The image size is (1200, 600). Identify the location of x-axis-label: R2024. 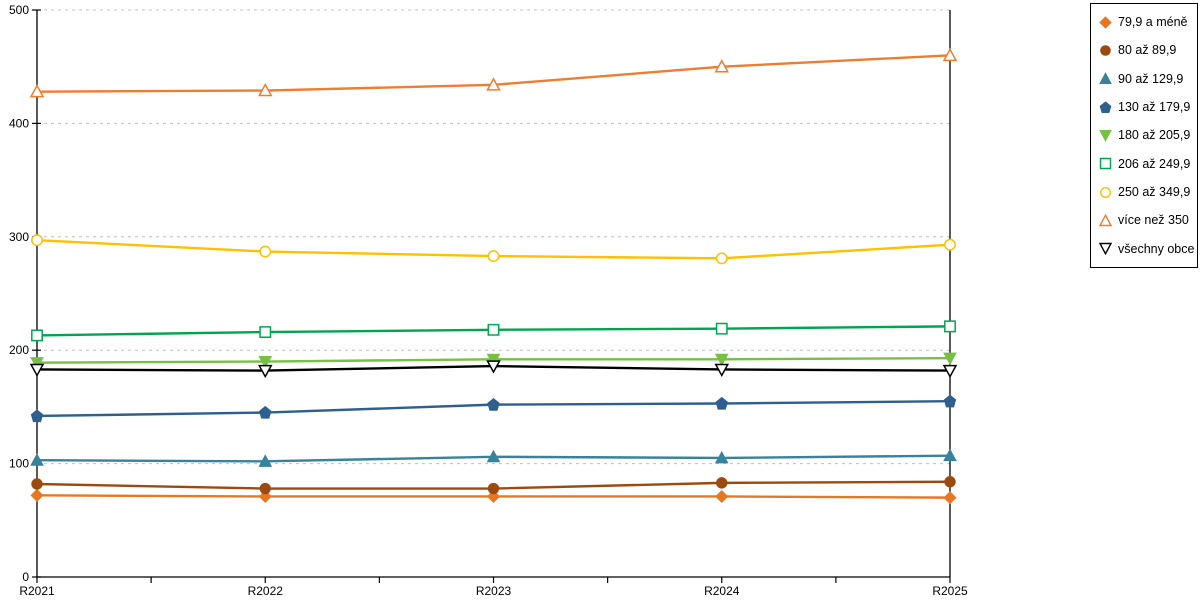
(722, 591).